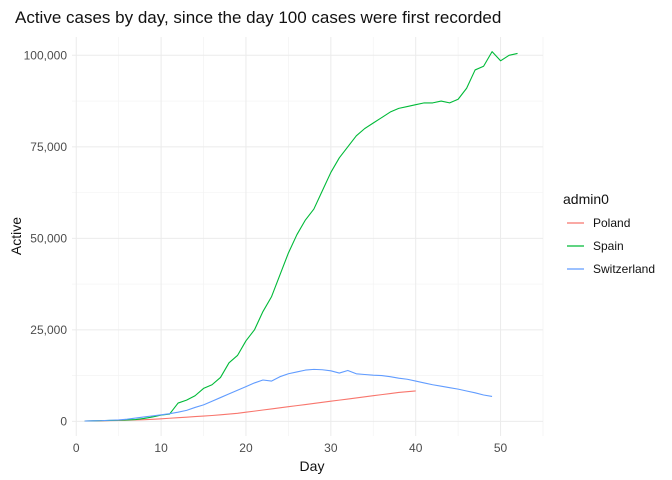  What do you see at coordinates (246, 448) in the screenshot?
I see `x-tick-label: 20` at bounding box center [246, 448].